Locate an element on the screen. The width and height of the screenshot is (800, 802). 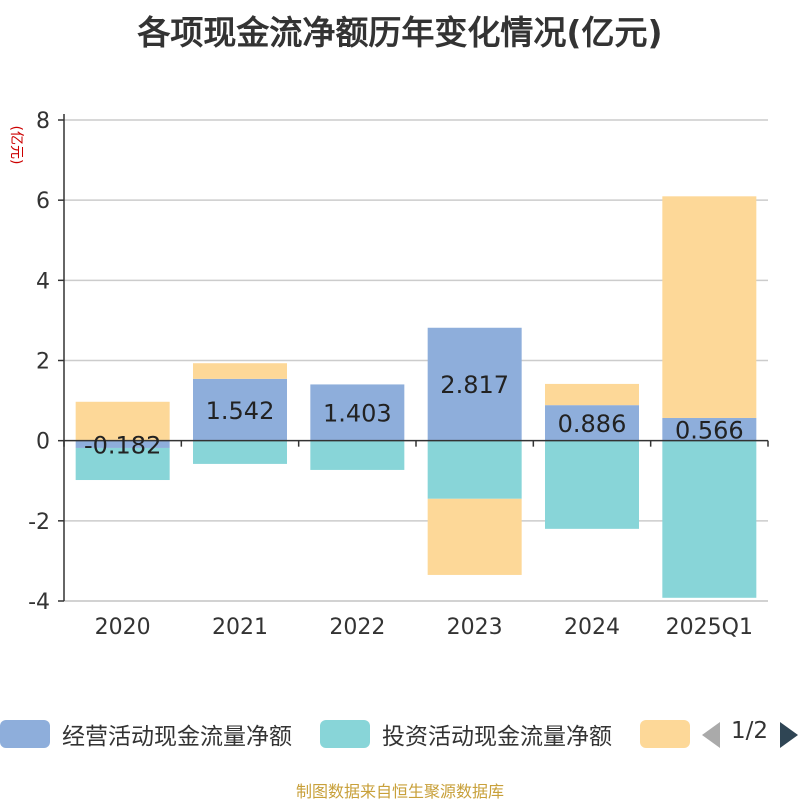
x-tick-label: 2024 is located at coordinates (592, 627).